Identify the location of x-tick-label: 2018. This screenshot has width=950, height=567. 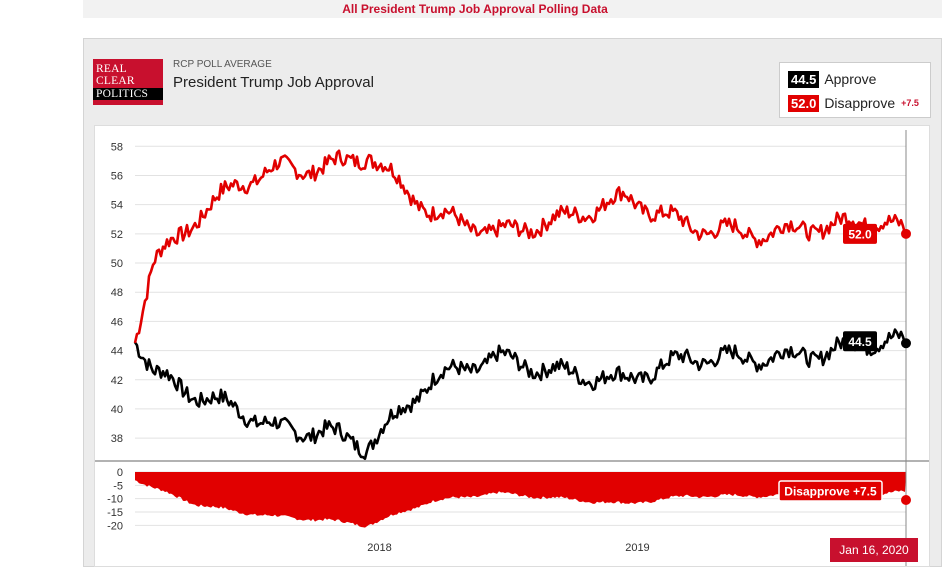
(379, 548).